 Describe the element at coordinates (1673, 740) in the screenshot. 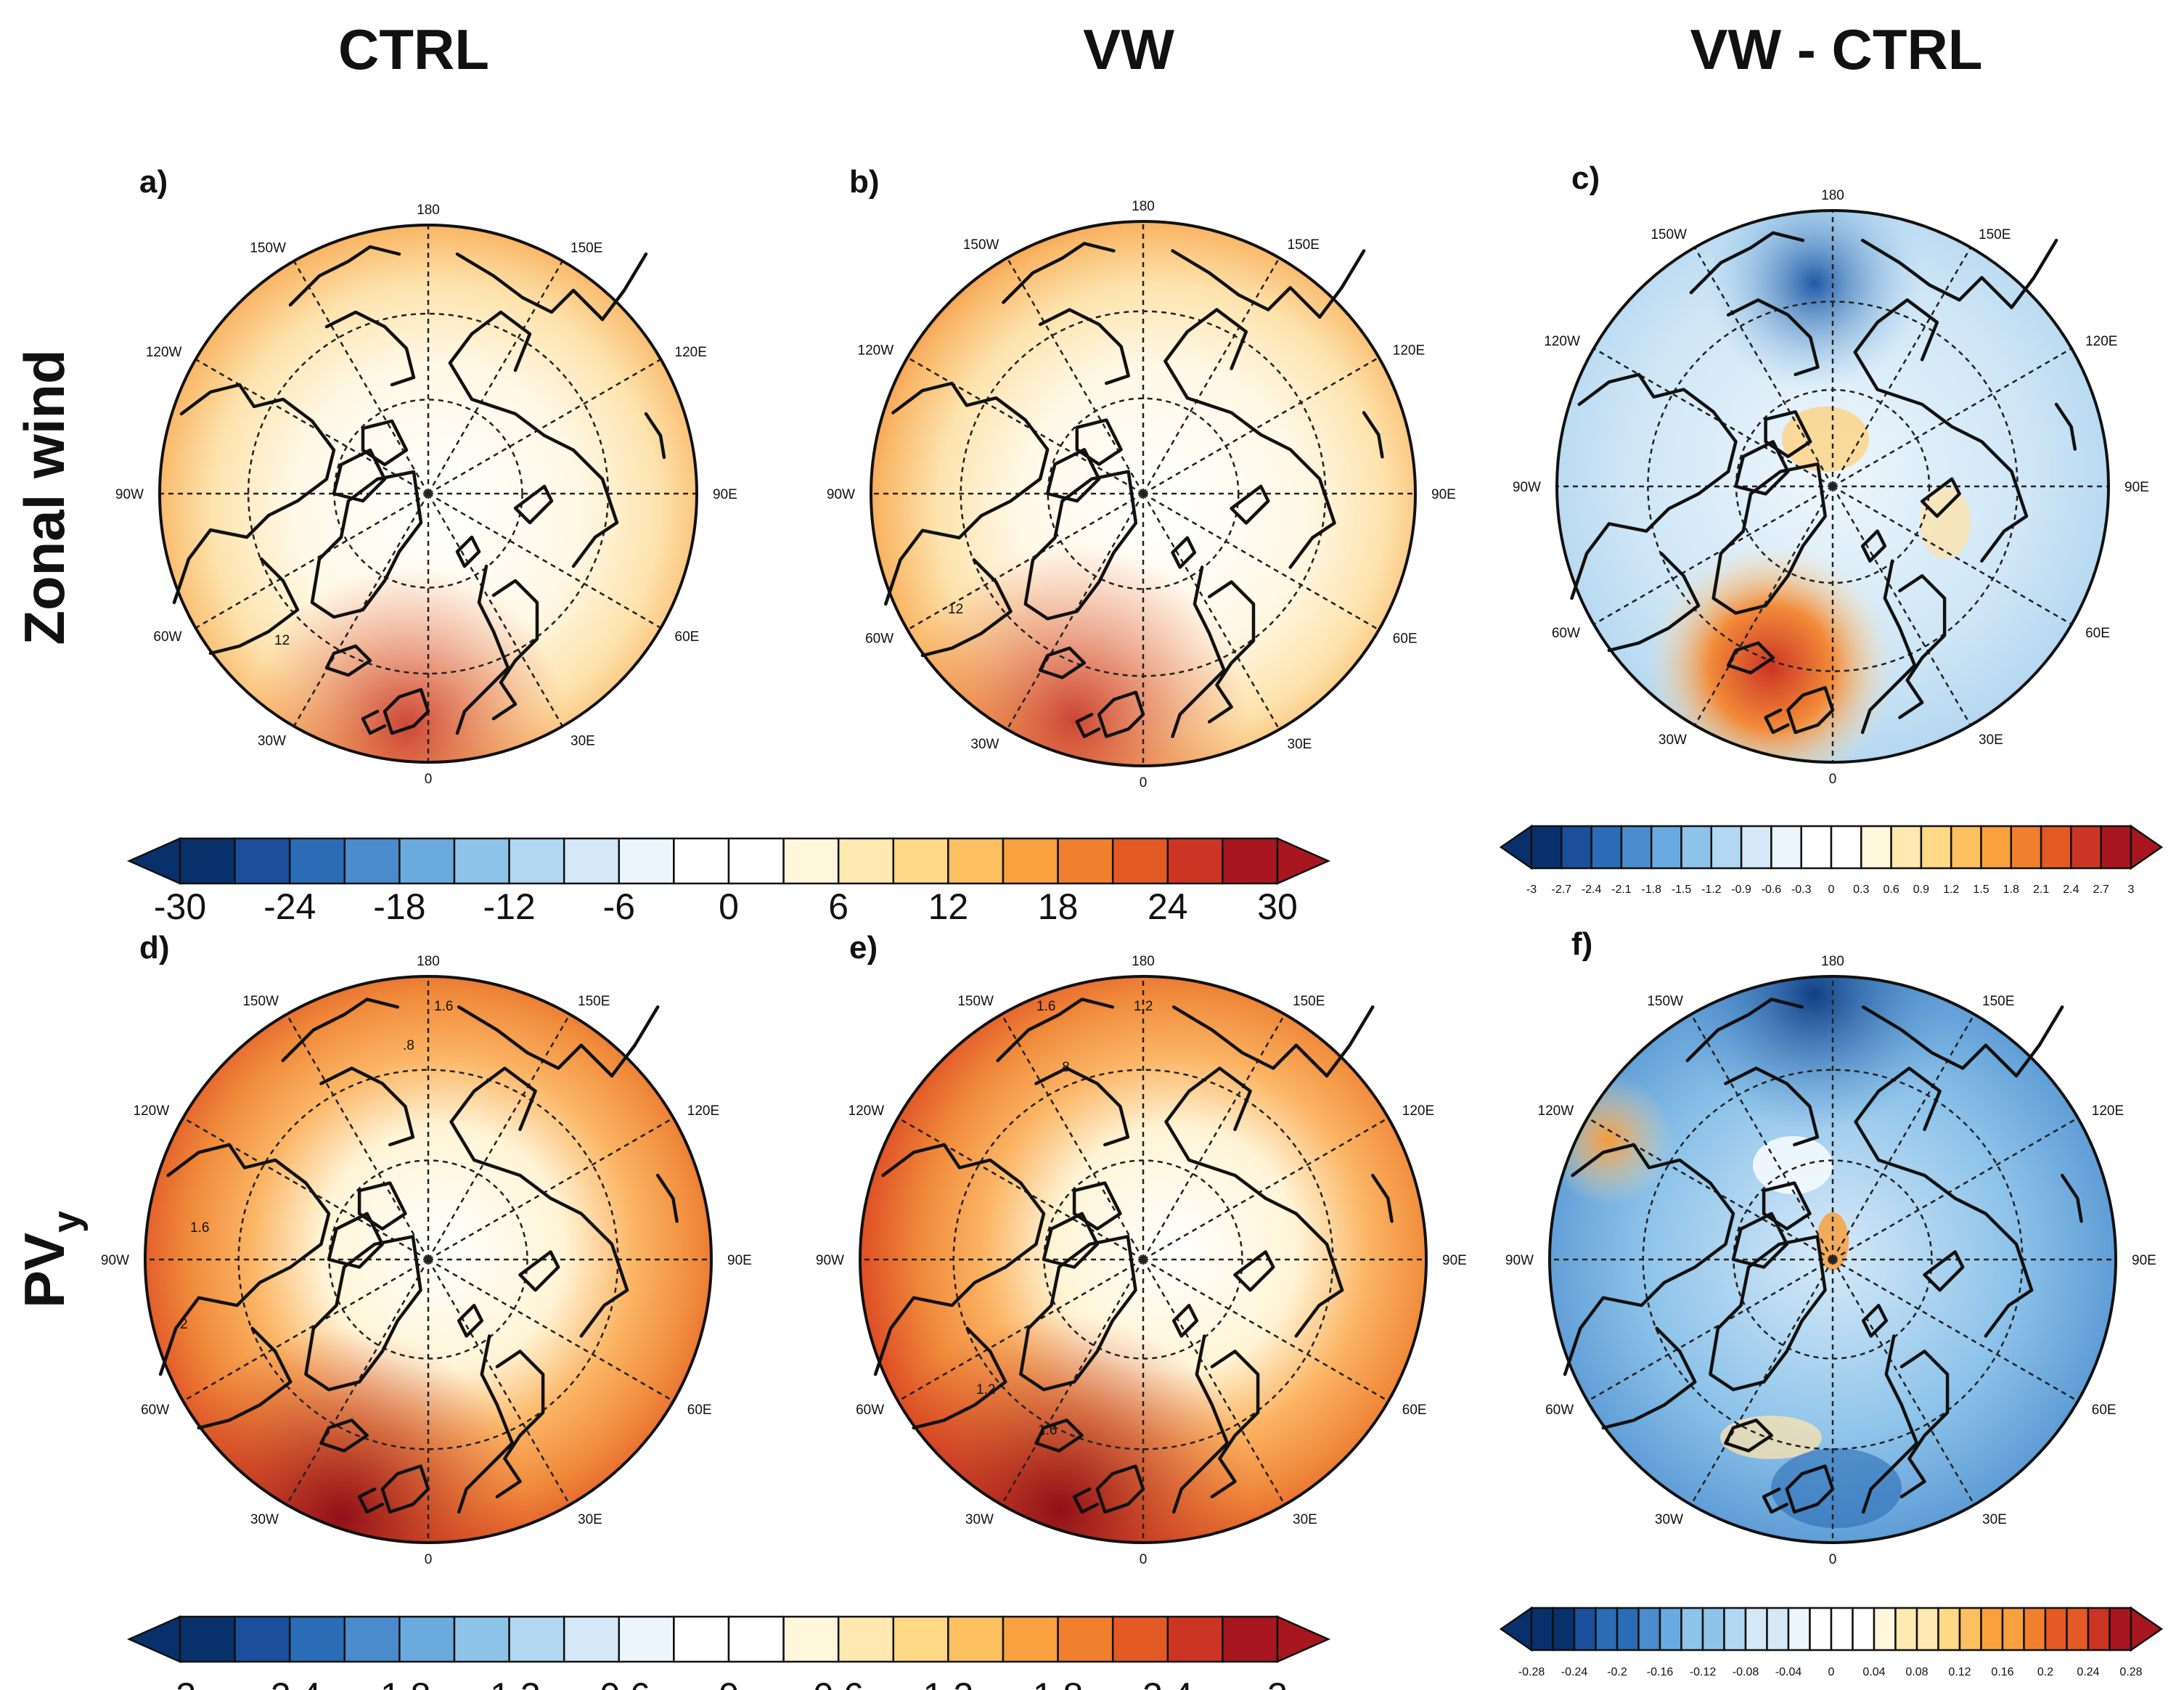

I see `longitude-label-c-30w: 30W` at that location.